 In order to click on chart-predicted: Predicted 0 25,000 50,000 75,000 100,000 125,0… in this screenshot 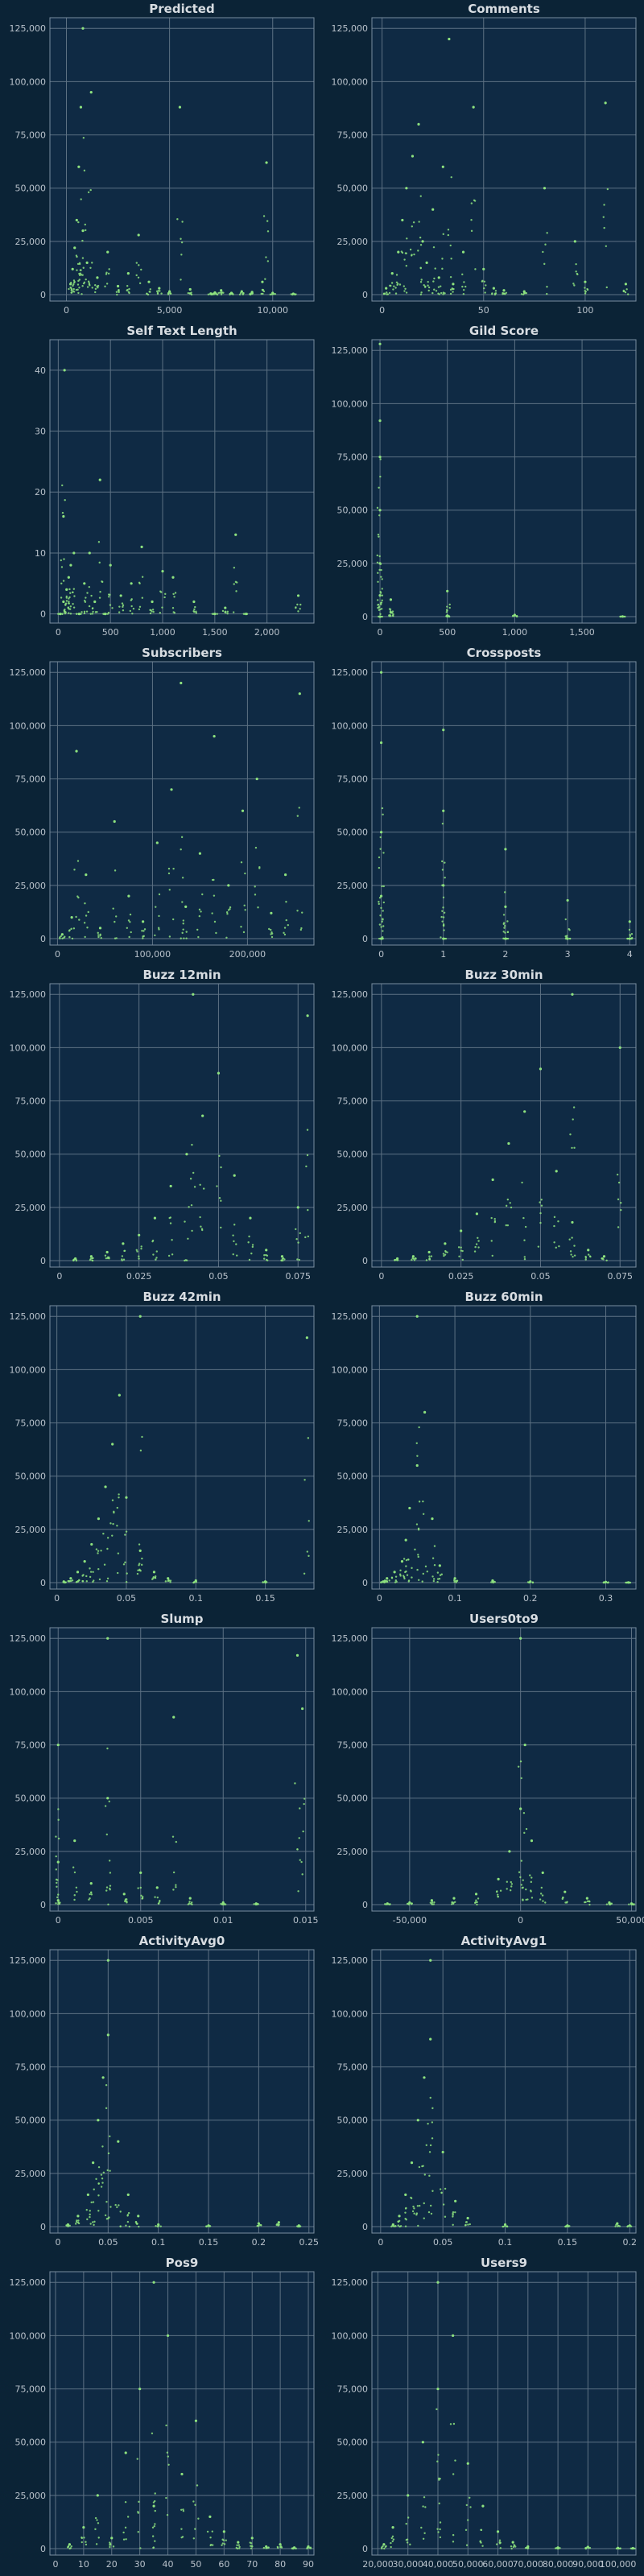, I will do `click(162, 159)`.